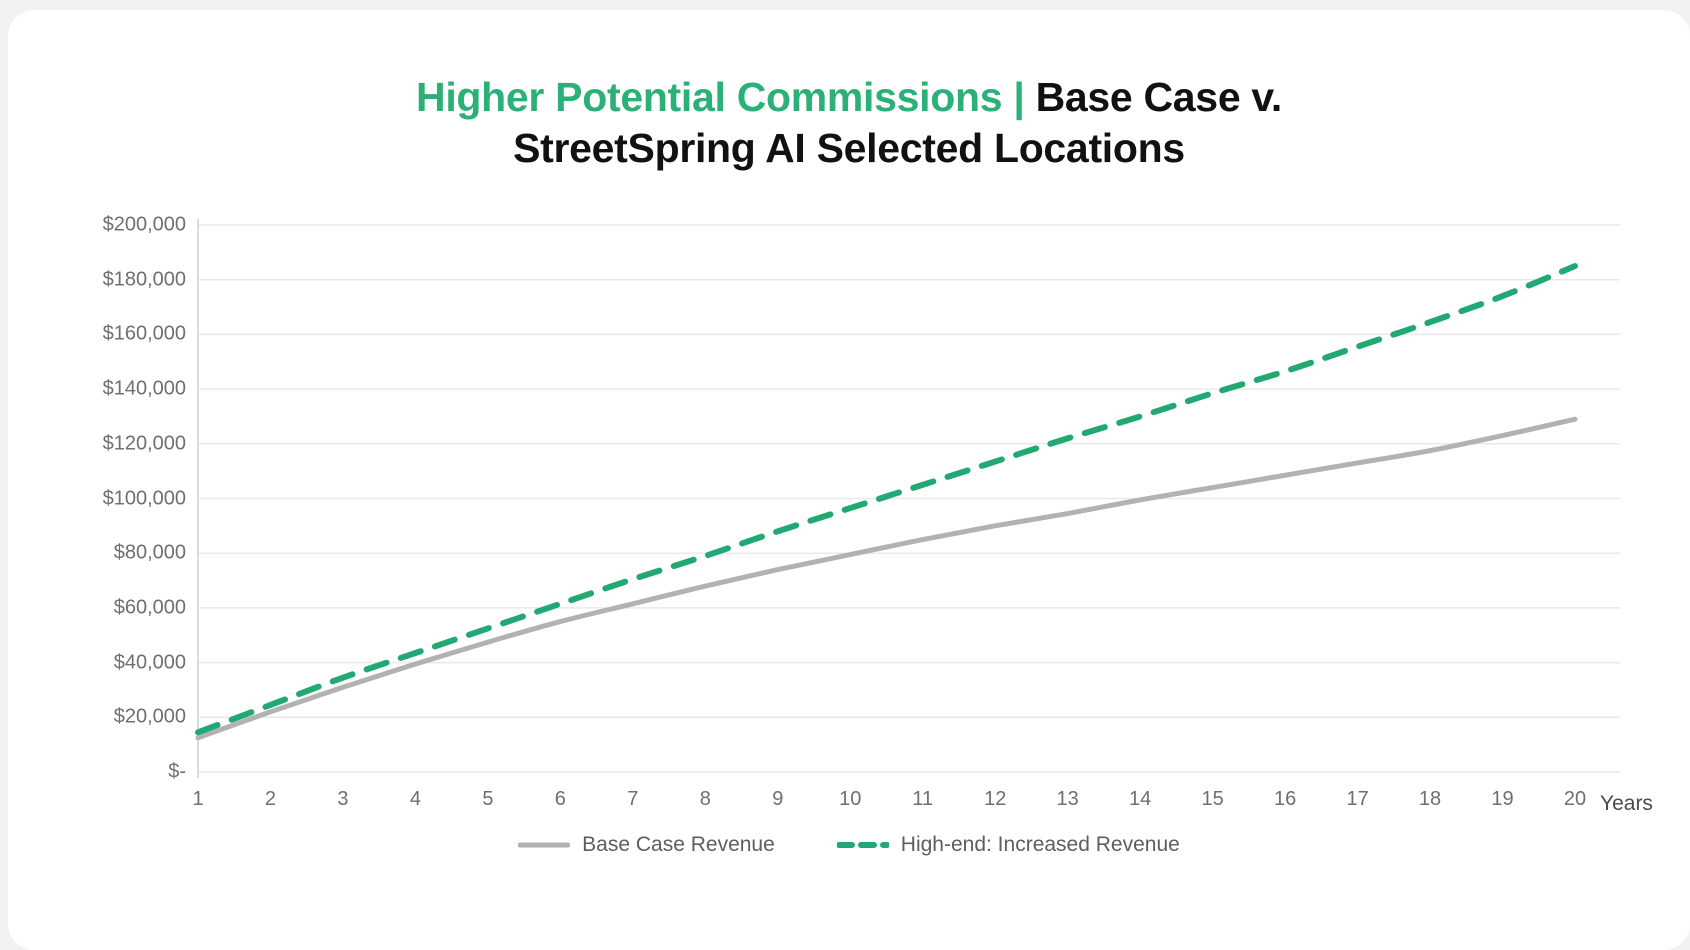 The image size is (1690, 950). Describe the element at coordinates (149, 716) in the screenshot. I see `y-axis-tick-label: $20,000` at that location.